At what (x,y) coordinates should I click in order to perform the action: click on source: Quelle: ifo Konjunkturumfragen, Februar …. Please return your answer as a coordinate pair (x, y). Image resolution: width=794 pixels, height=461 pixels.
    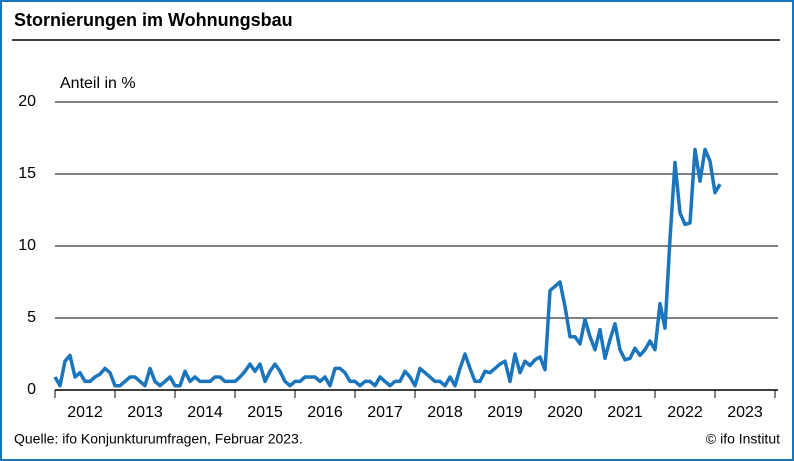
    Looking at the image, I should click on (158, 439).